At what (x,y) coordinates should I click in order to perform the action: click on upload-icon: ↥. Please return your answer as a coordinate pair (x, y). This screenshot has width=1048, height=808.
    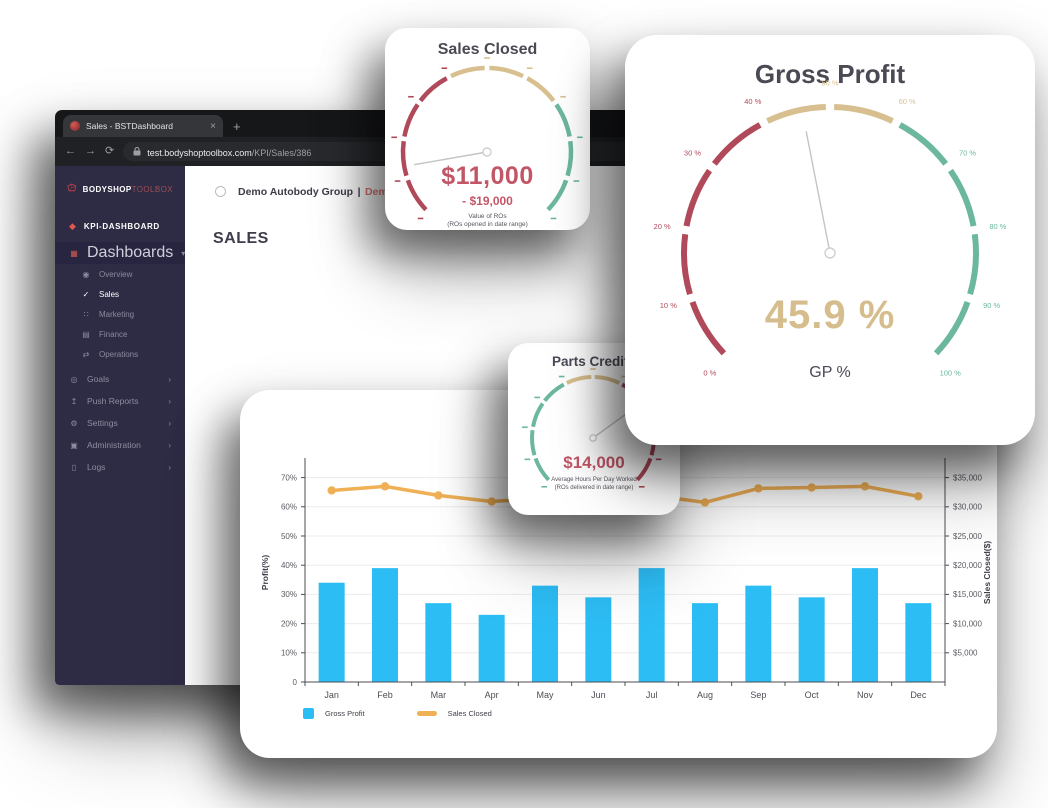
    Looking at the image, I should click on (74, 401).